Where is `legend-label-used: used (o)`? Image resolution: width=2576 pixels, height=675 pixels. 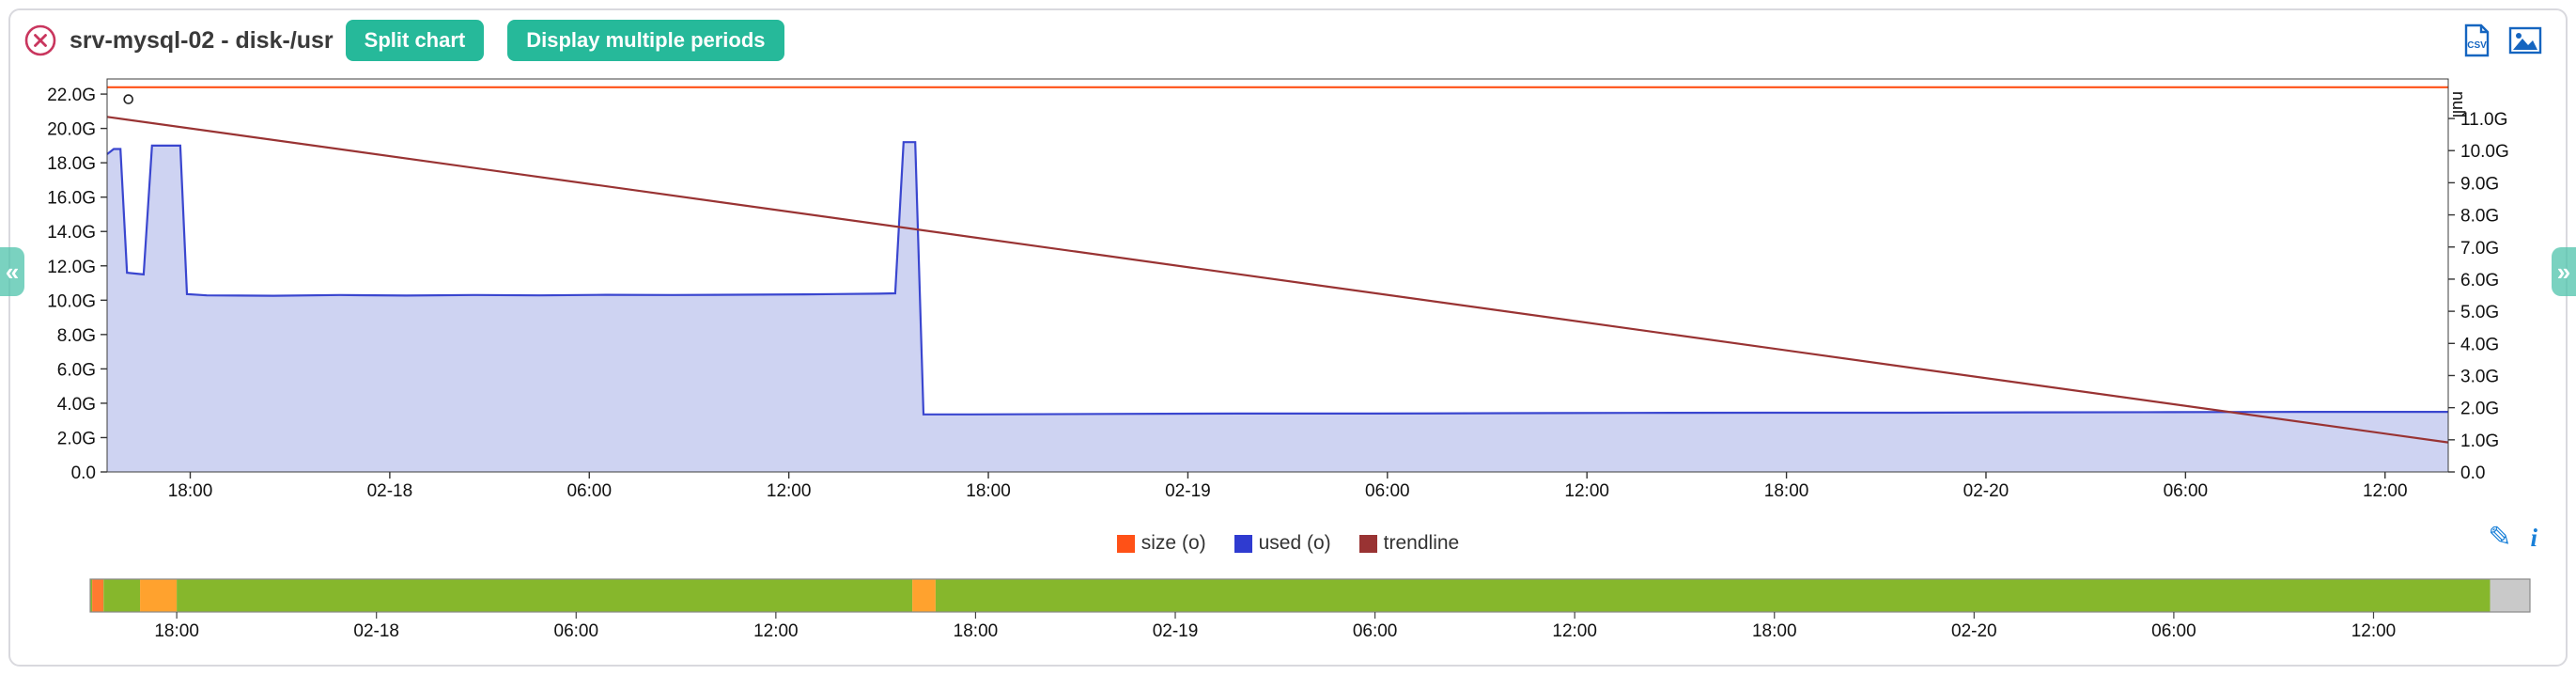
legend-label-used: used (o) is located at coordinates (1294, 543).